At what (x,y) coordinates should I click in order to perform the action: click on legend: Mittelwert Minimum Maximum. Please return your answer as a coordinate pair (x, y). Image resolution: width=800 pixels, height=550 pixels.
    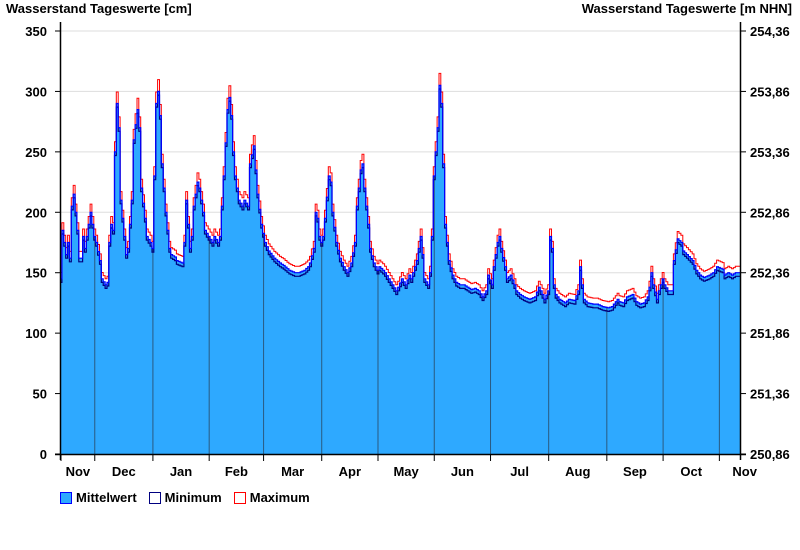
    Looking at the image, I should click on (185, 497).